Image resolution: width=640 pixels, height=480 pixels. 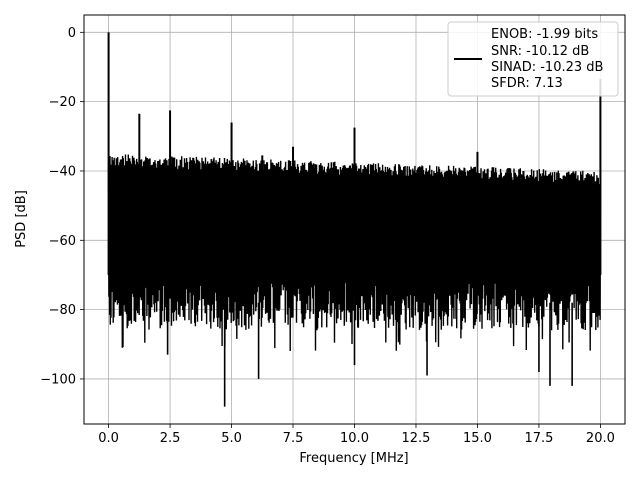 What do you see at coordinates (293, 438) in the screenshot?
I see `x-tick-label: 7.5` at bounding box center [293, 438].